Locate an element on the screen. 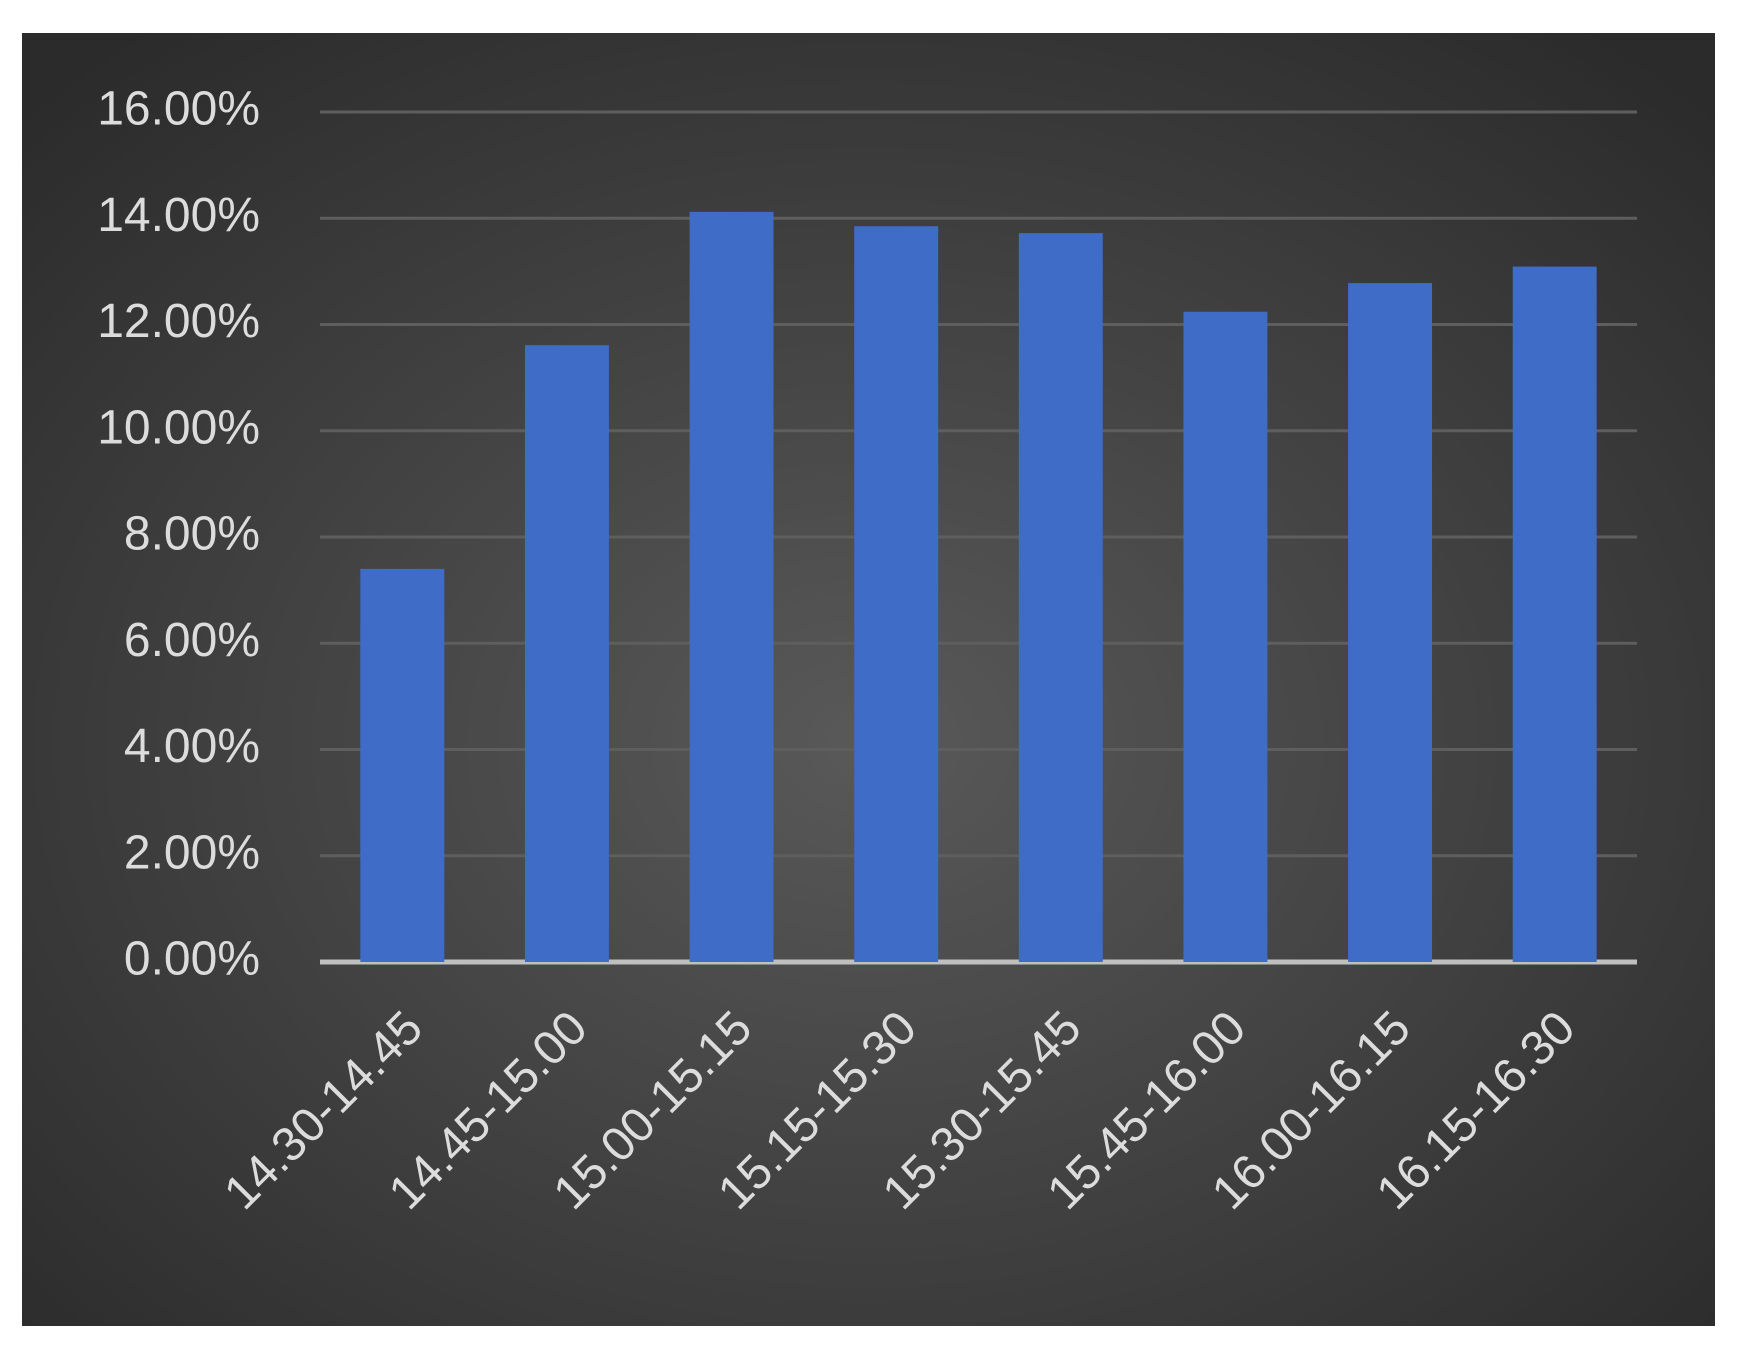 The image size is (1737, 1346). y-tick-label: 14.00% is located at coordinates (178, 215).